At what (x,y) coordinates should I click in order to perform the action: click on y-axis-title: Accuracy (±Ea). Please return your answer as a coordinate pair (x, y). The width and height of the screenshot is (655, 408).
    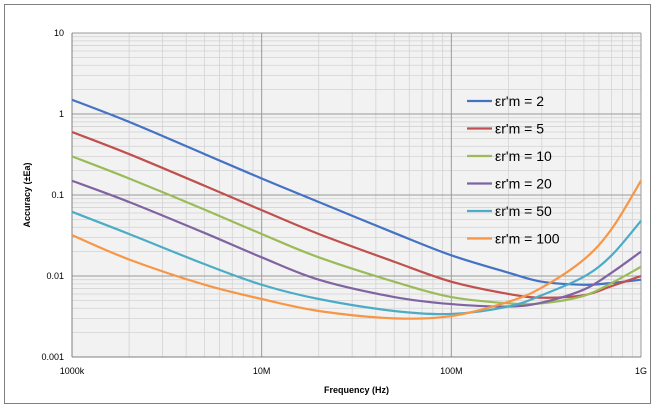
    Looking at the image, I should click on (27, 195).